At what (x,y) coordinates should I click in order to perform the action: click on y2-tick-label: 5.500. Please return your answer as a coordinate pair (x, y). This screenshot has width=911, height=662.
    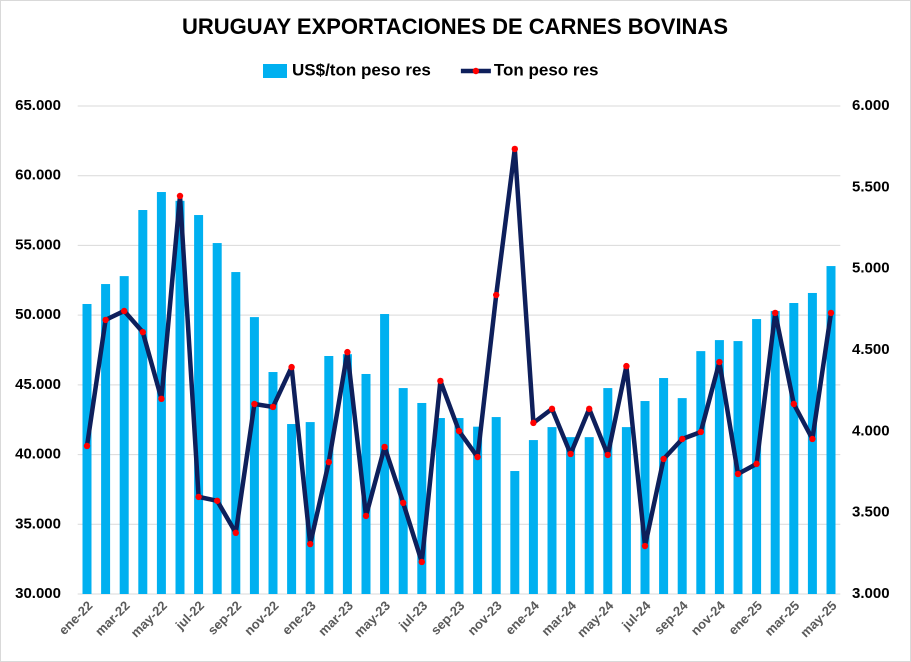
    Looking at the image, I should click on (871, 186).